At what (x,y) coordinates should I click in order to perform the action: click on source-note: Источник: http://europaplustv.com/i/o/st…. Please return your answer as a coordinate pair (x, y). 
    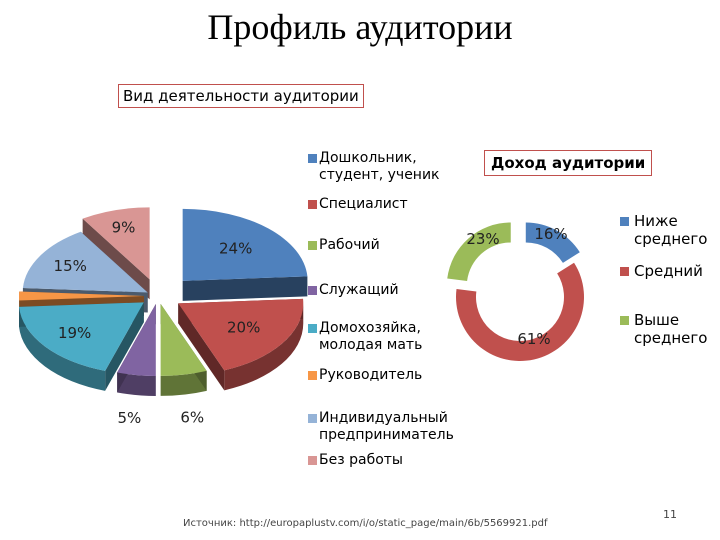
    Looking at the image, I should click on (365, 523).